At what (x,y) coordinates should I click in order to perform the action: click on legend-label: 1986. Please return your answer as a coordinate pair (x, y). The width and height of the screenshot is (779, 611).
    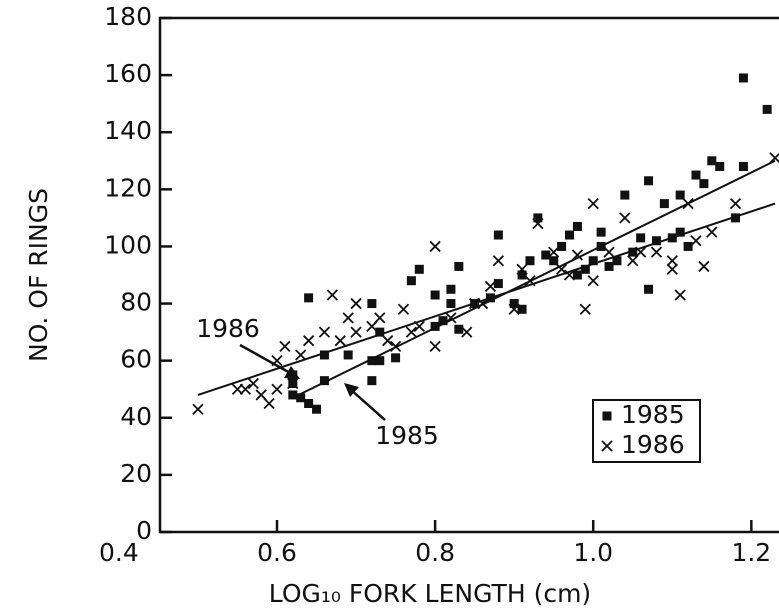
    Looking at the image, I should click on (653, 444).